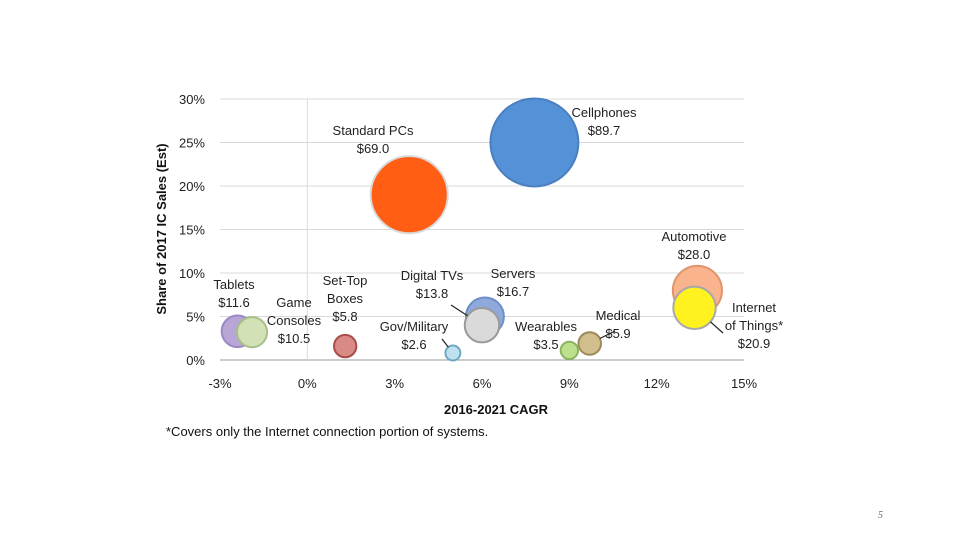 Image resolution: width=960 pixels, height=540 pixels. I want to click on bubble-set-top-boxes, so click(345, 346).